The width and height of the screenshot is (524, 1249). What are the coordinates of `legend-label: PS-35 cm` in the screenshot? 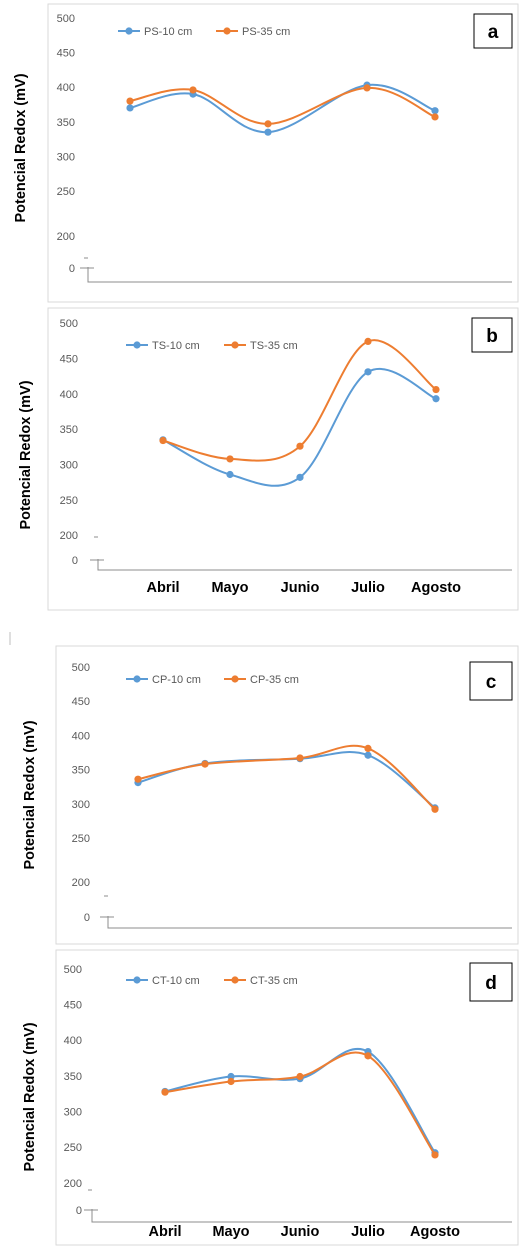 It's located at (266, 32).